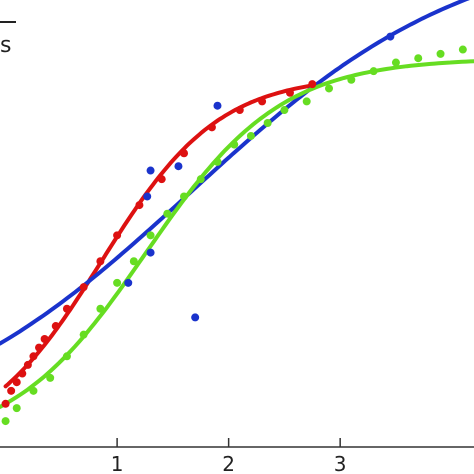 Image resolution: width=474 pixels, height=474 pixels. What do you see at coordinates (340, 463) in the screenshot?
I see `x-tick-label-3: 3` at bounding box center [340, 463].